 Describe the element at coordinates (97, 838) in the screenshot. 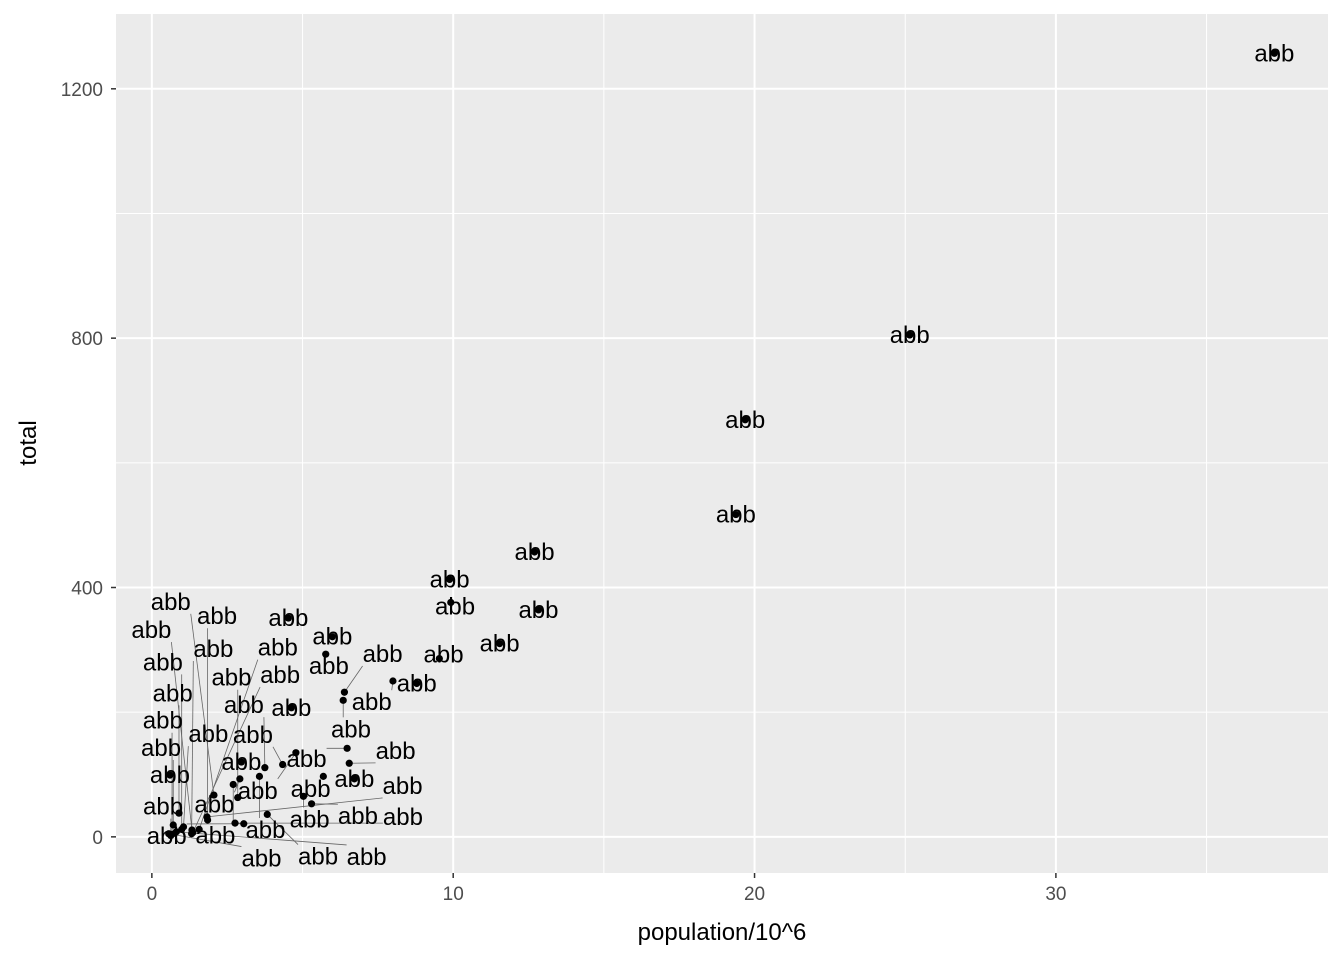

I see `y-tick-label: 0` at that location.